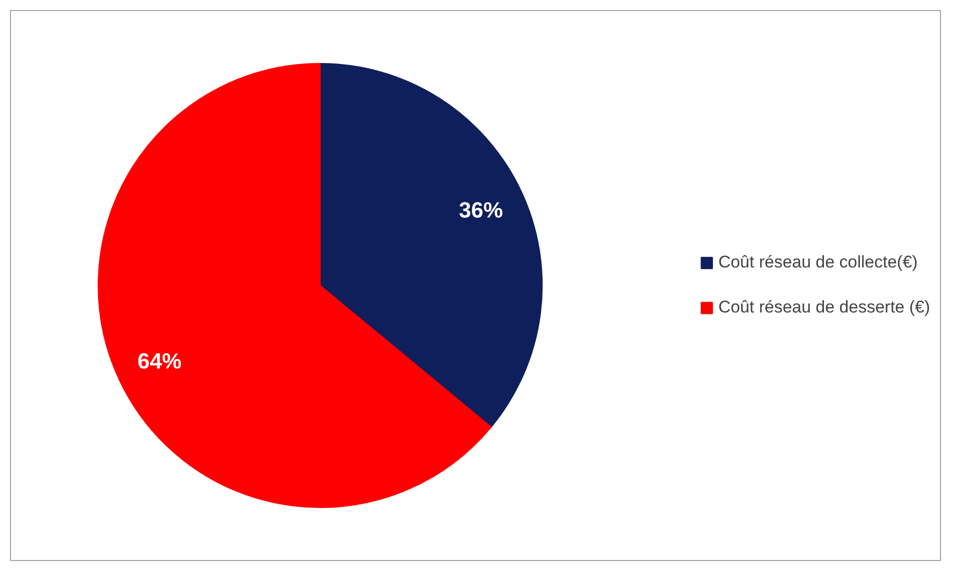 Image resolution: width=956 pixels, height=579 pixels. Describe the element at coordinates (480, 209) in the screenshot. I see `data-label: 36%` at that location.